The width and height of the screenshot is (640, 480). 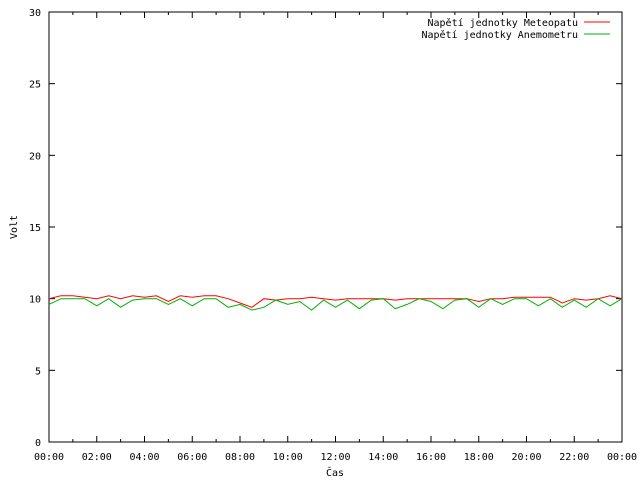 What do you see at coordinates (479, 457) in the screenshot?
I see `x-tick-label: 18:00` at bounding box center [479, 457].